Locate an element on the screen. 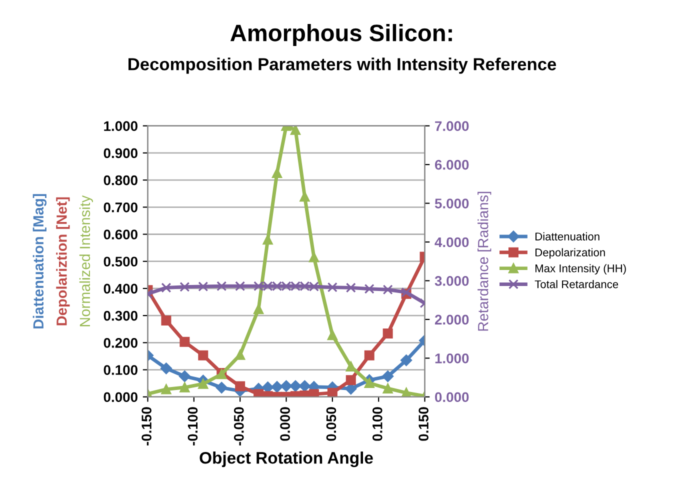 This screenshot has height=484, width=684. y2-tick-label: 2.000 is located at coordinates (451, 319).